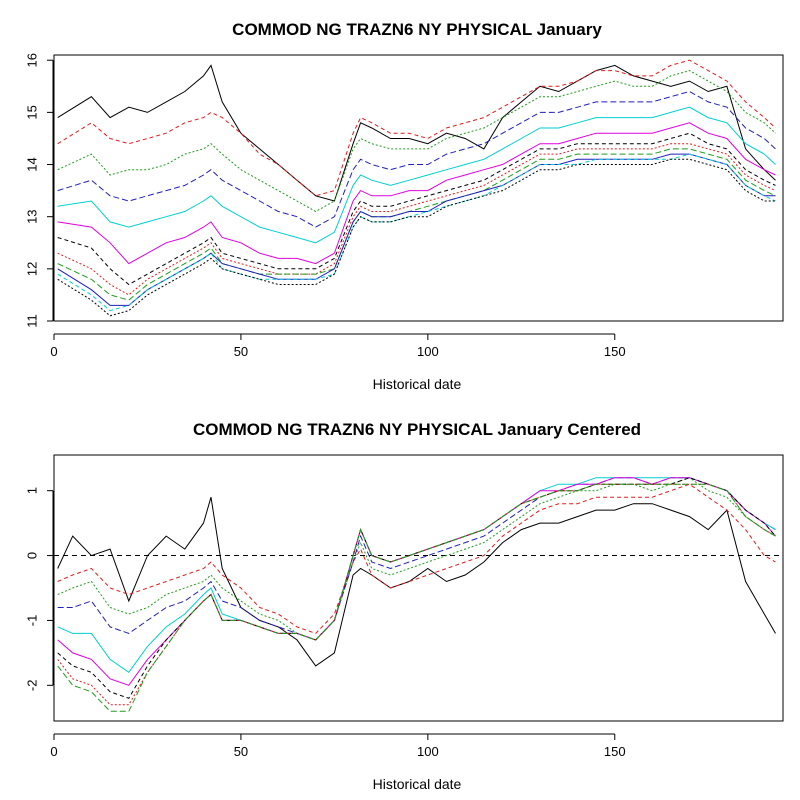 This screenshot has width=800, height=800. I want to click on x-tick-label-top-1: 50, so click(241, 351).